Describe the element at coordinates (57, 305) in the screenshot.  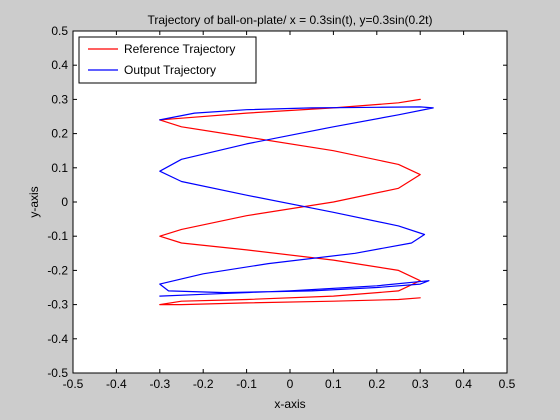
I see `y-tick-label: -0.3` at that location.